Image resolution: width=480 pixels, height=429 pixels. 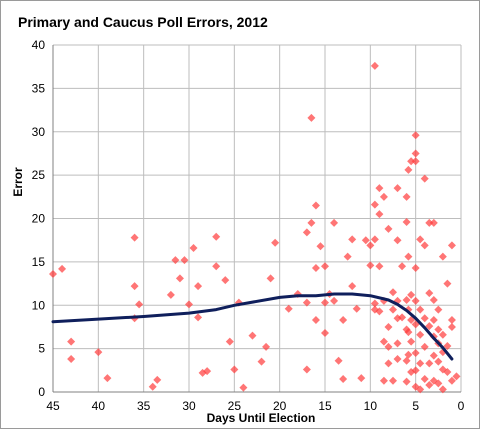 I want to click on y-axis-title: Error, so click(x=18, y=182).